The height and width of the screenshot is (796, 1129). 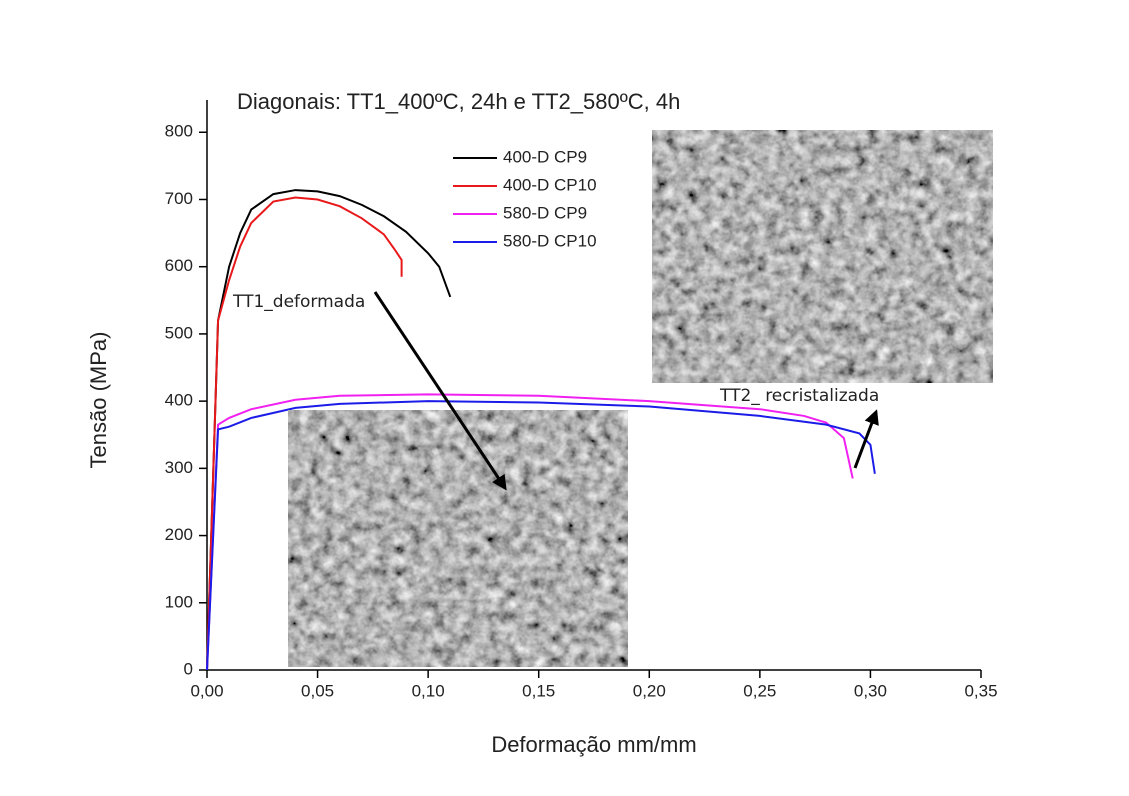 I want to click on legend-label: 580-D CP9, so click(x=545, y=212).